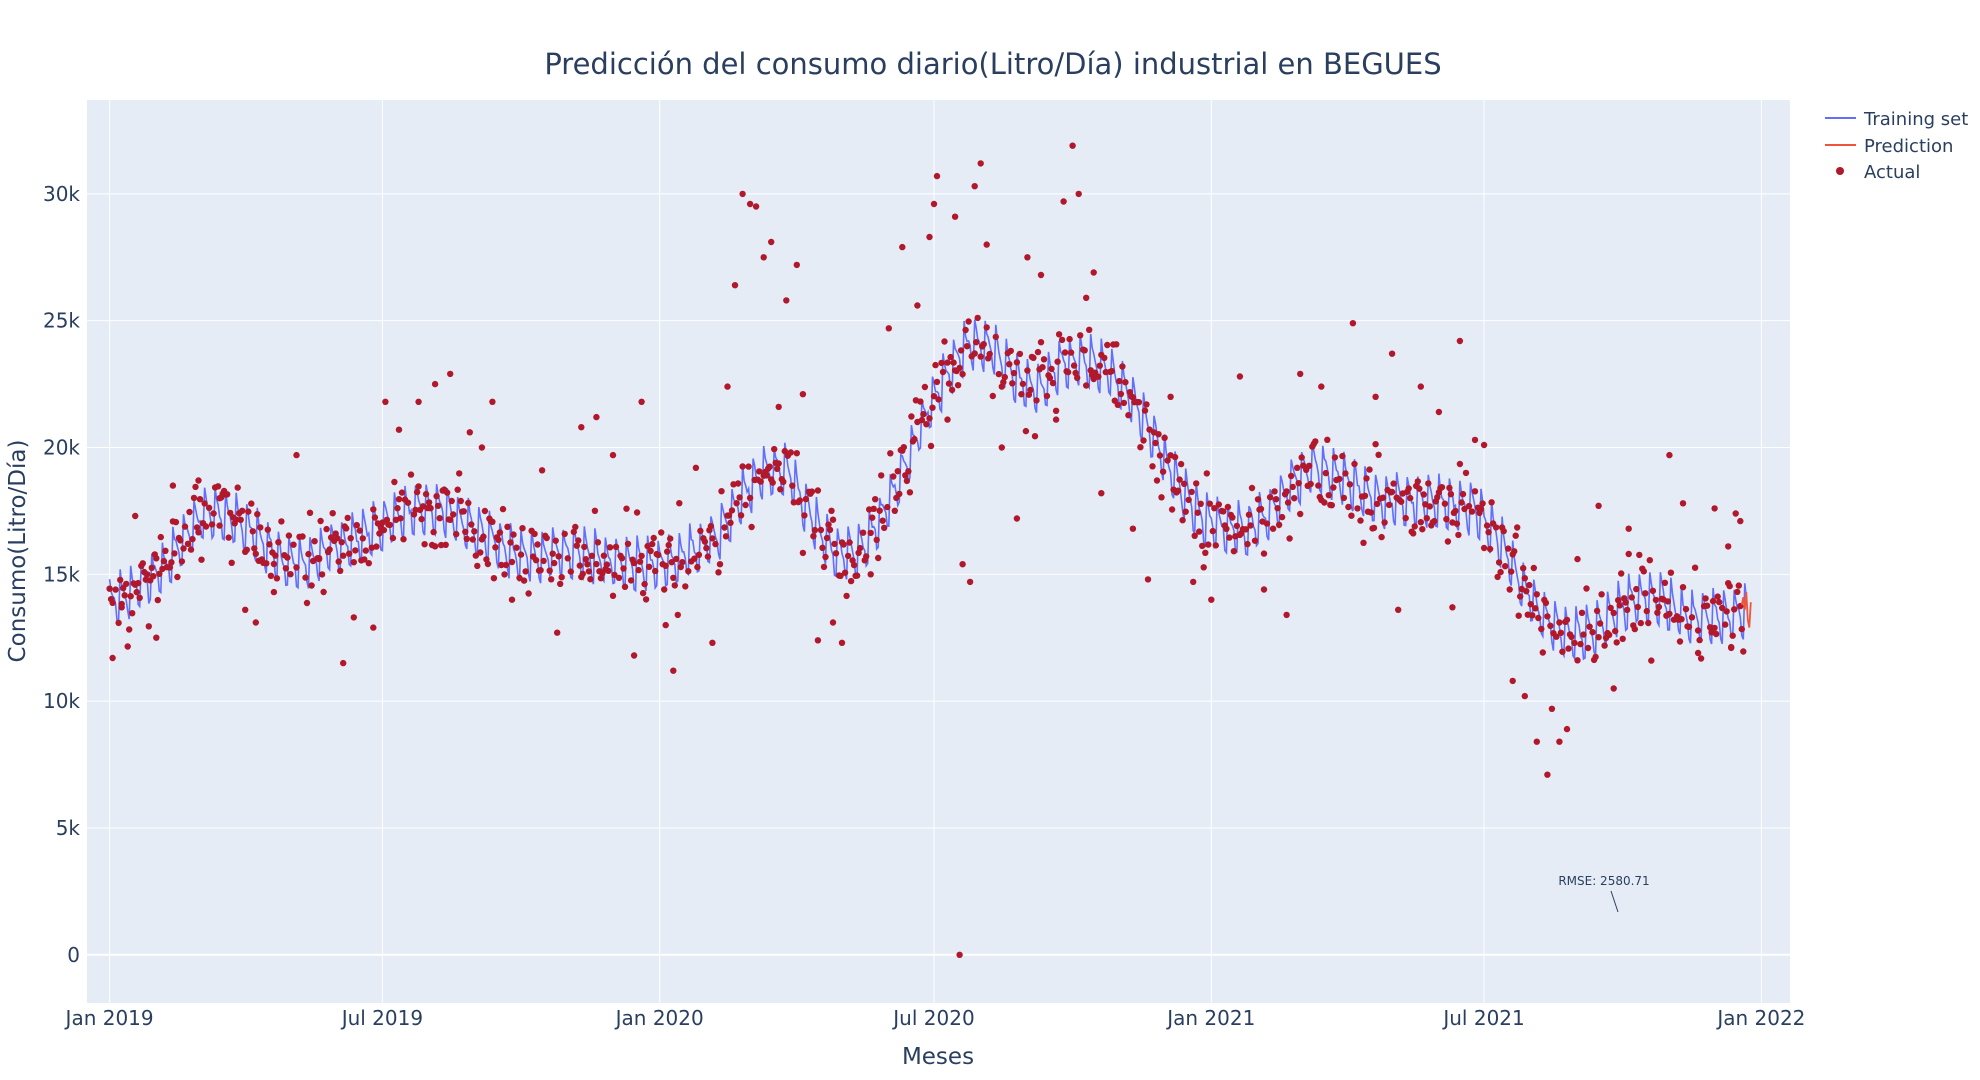  I want to click on legend-item-prediction: Prediction, so click(1889, 146).